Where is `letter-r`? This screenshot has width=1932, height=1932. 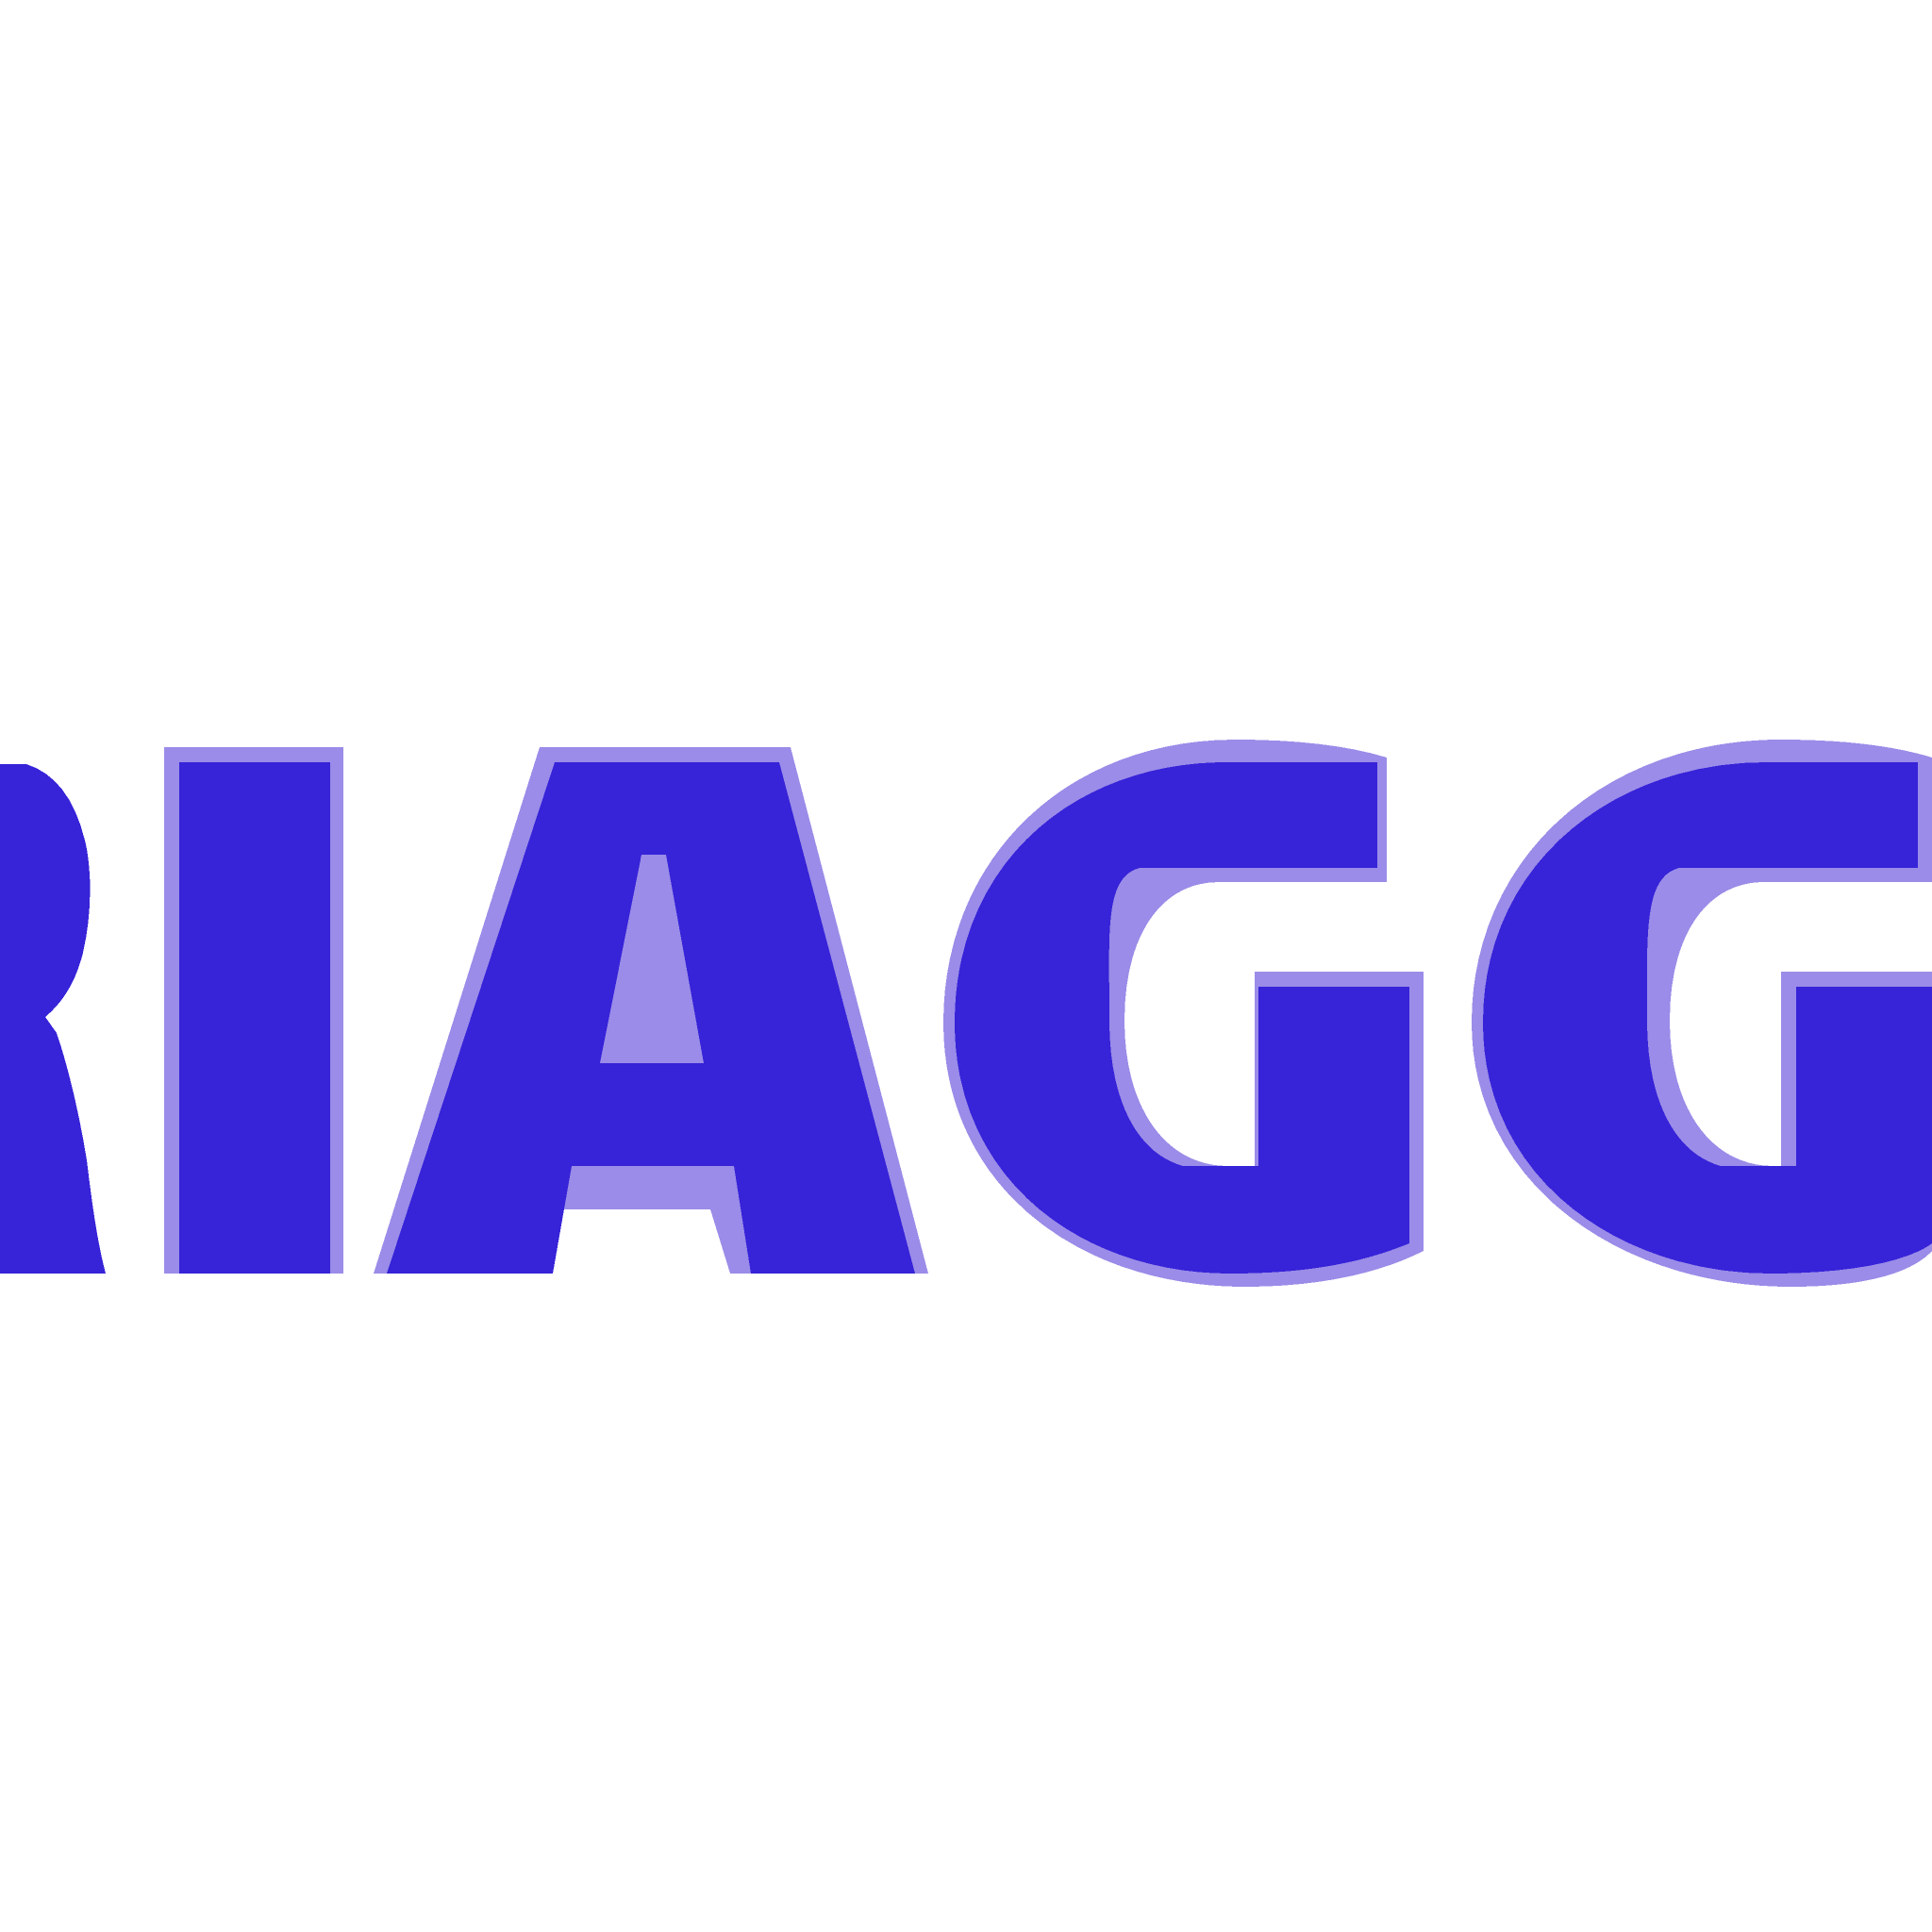 letter-r is located at coordinates (53, 1019).